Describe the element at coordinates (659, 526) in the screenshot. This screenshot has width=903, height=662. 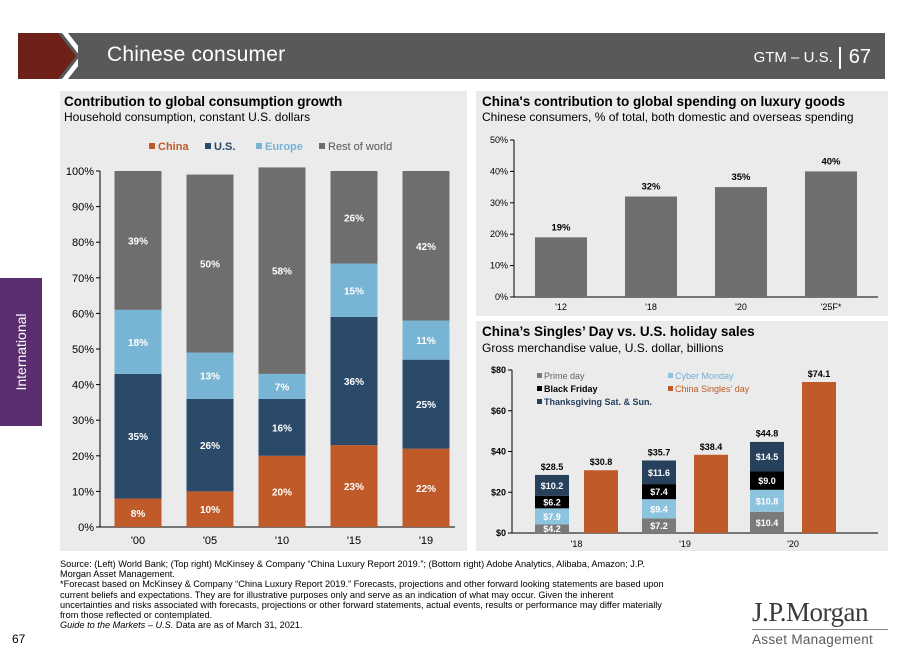
I see `data-label: $7.2` at that location.